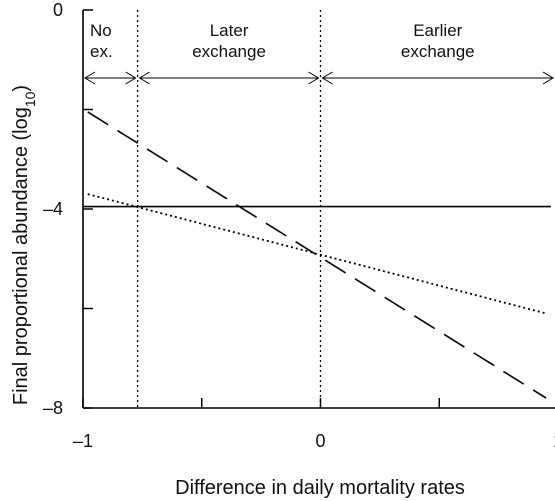  What do you see at coordinates (53, 408) in the screenshot?
I see `y-tick-label: –8` at bounding box center [53, 408].